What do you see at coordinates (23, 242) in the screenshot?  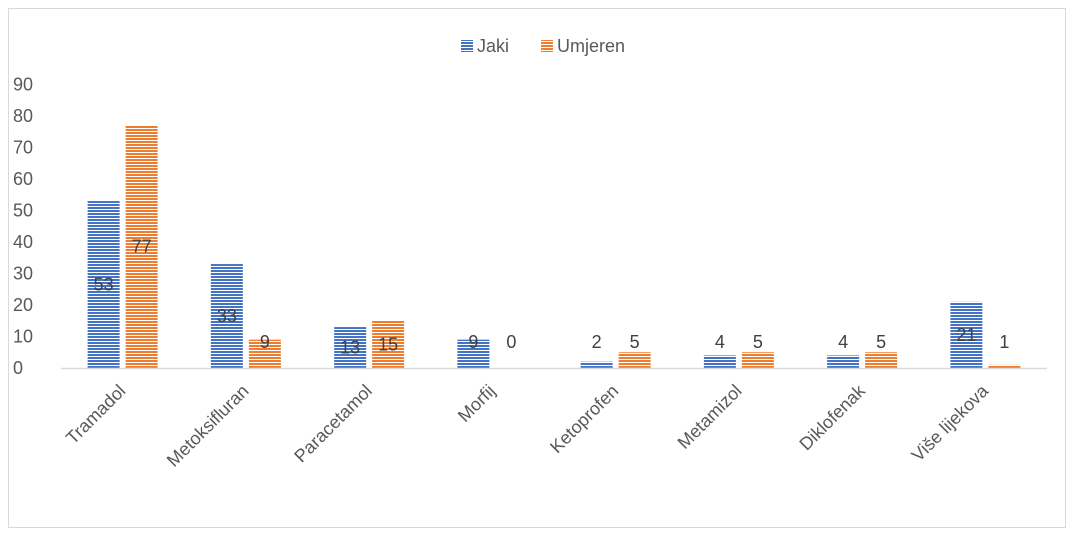 I see `y-tick-label: 40` at bounding box center [23, 242].